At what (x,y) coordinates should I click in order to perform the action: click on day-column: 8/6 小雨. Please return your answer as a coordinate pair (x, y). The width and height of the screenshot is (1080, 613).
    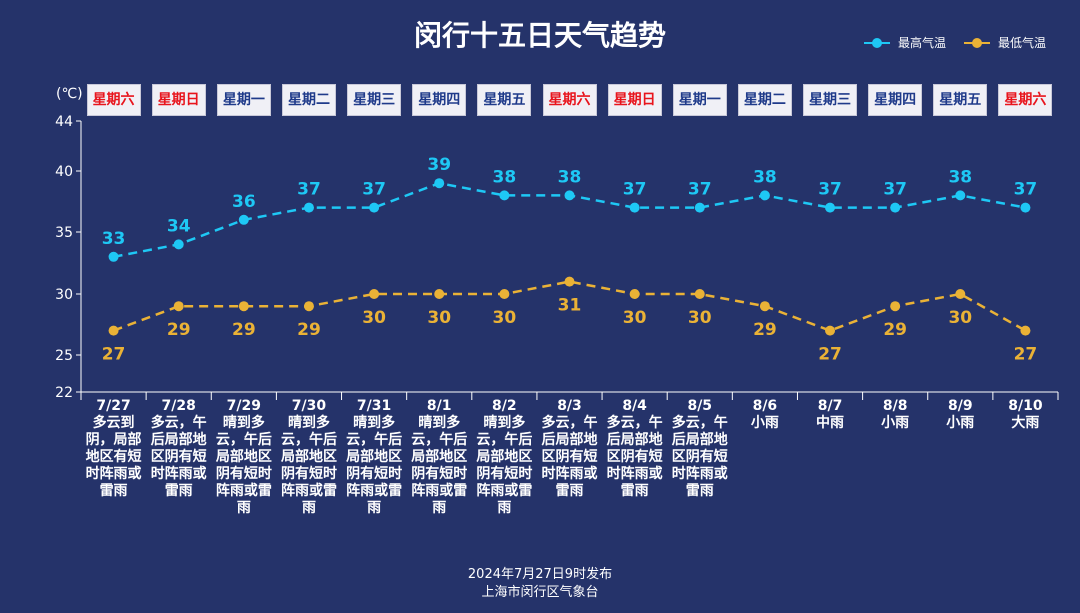
    Looking at the image, I should click on (765, 415).